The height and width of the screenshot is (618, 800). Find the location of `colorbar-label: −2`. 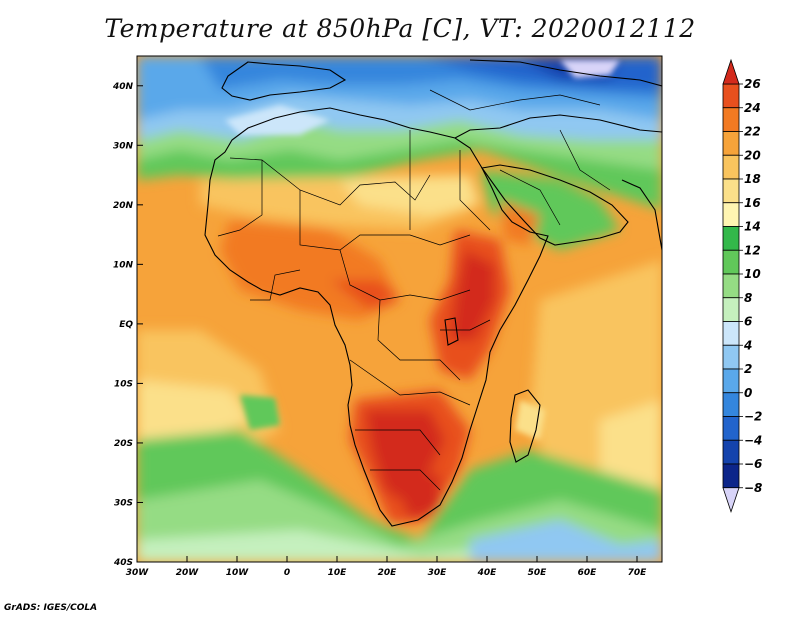

colorbar-label: −2 is located at coordinates (753, 417).